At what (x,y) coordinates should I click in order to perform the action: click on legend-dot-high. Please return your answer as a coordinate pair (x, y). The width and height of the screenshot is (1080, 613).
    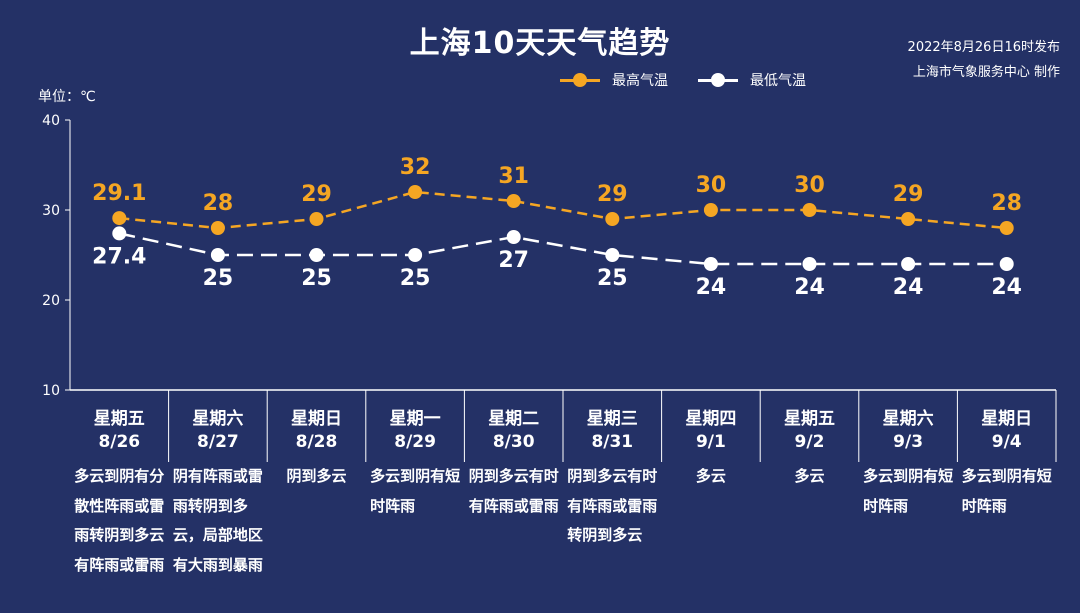
    Looking at the image, I should click on (580, 80).